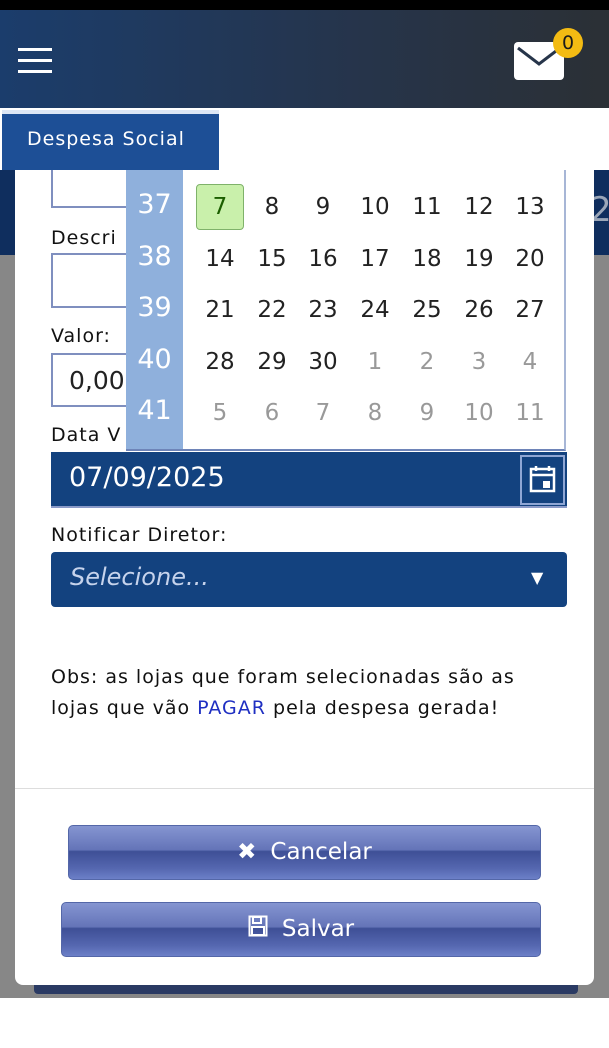 This screenshot has height=1048, width=609. Describe the element at coordinates (427, 259) in the screenshot. I see `calendar-day: 18` at that location.